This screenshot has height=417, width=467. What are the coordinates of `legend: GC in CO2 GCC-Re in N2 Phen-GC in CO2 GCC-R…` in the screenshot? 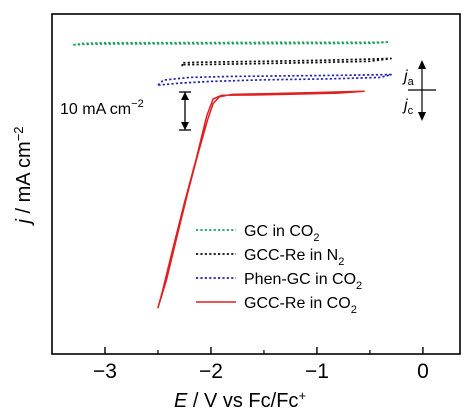 It's located at (279, 269).